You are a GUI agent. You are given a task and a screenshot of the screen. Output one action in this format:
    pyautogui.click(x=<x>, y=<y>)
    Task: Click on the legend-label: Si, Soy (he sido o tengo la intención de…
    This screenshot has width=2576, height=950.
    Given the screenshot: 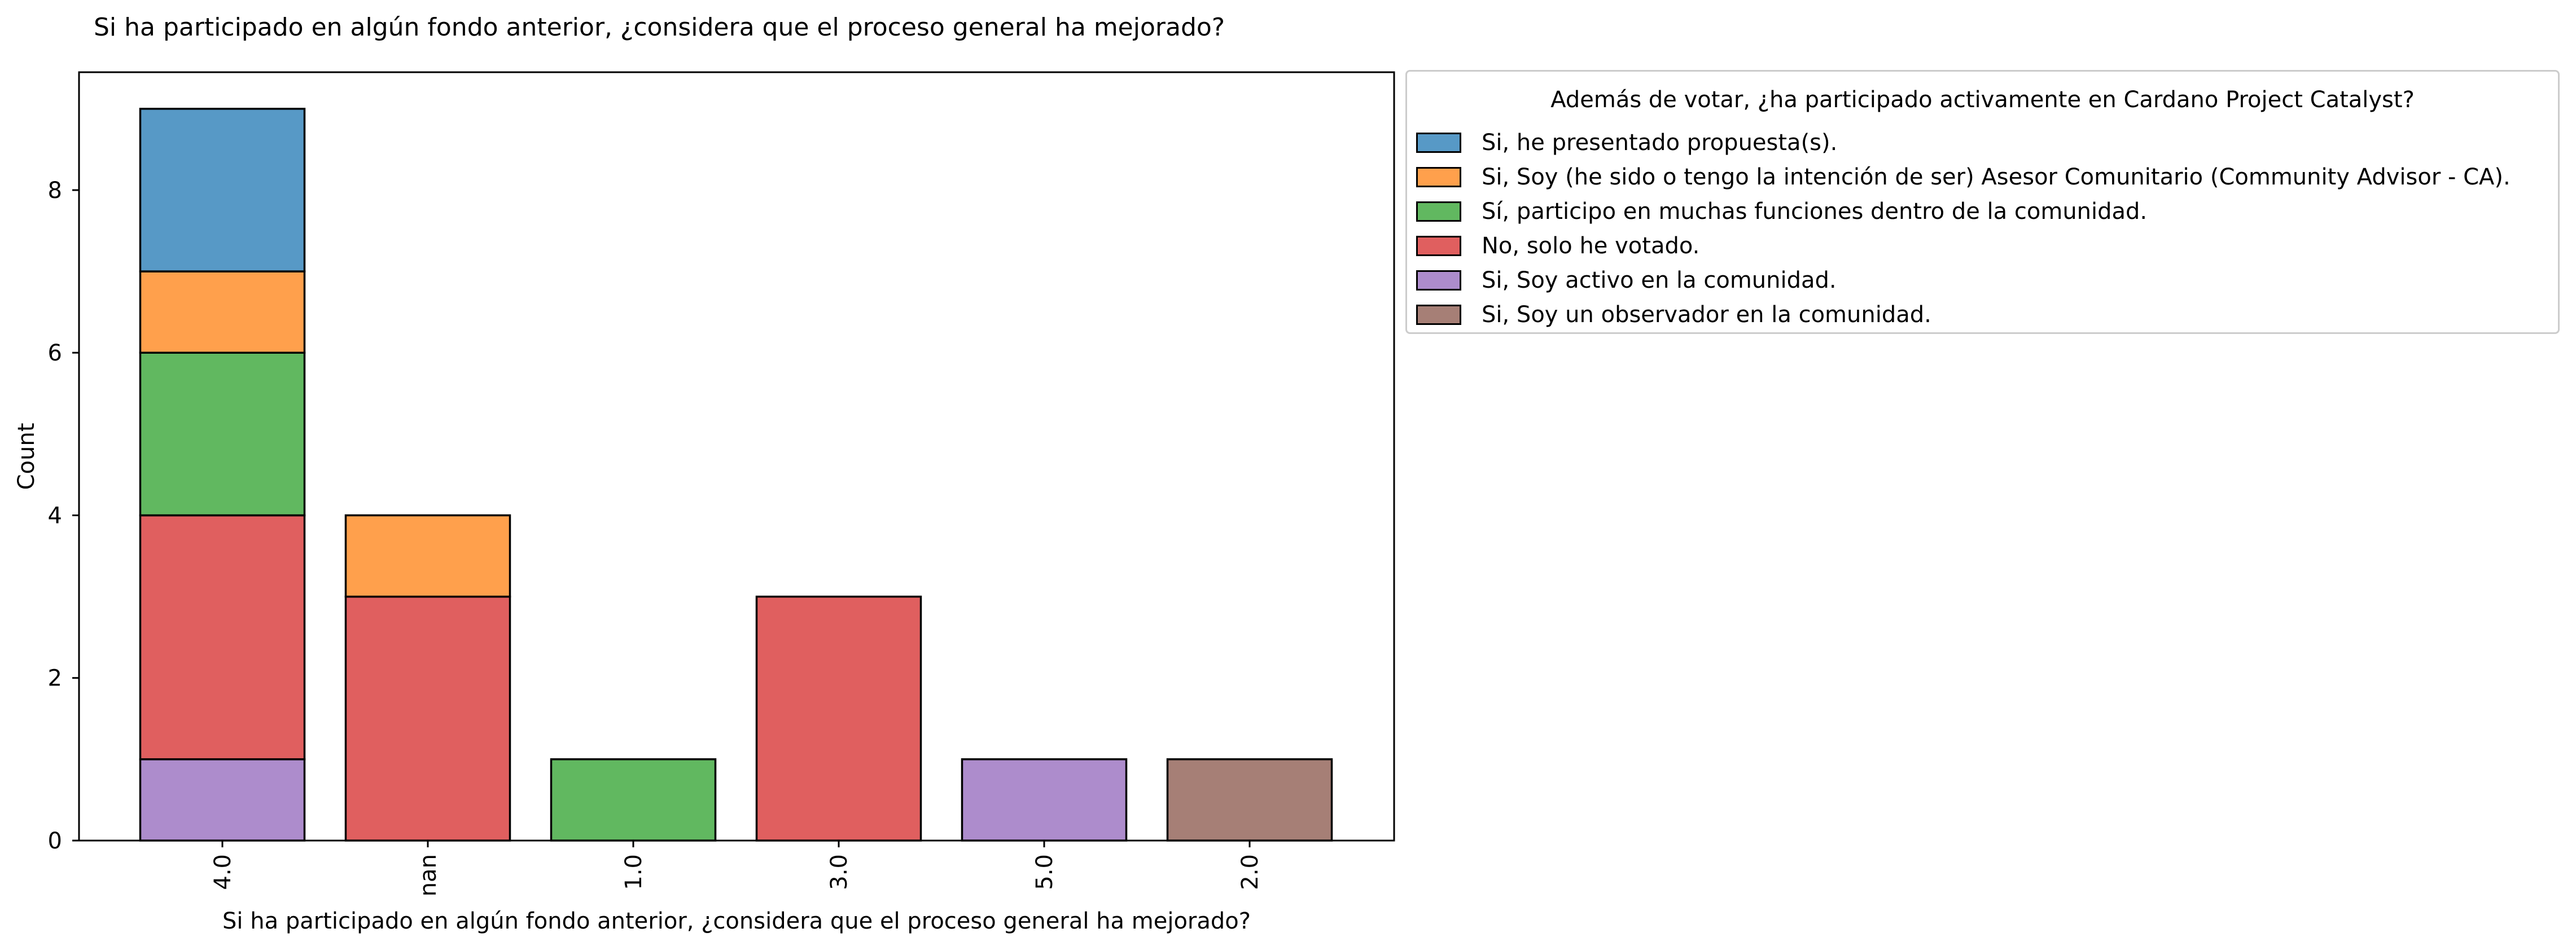 What is the action you would take?
    pyautogui.click(x=1996, y=177)
    